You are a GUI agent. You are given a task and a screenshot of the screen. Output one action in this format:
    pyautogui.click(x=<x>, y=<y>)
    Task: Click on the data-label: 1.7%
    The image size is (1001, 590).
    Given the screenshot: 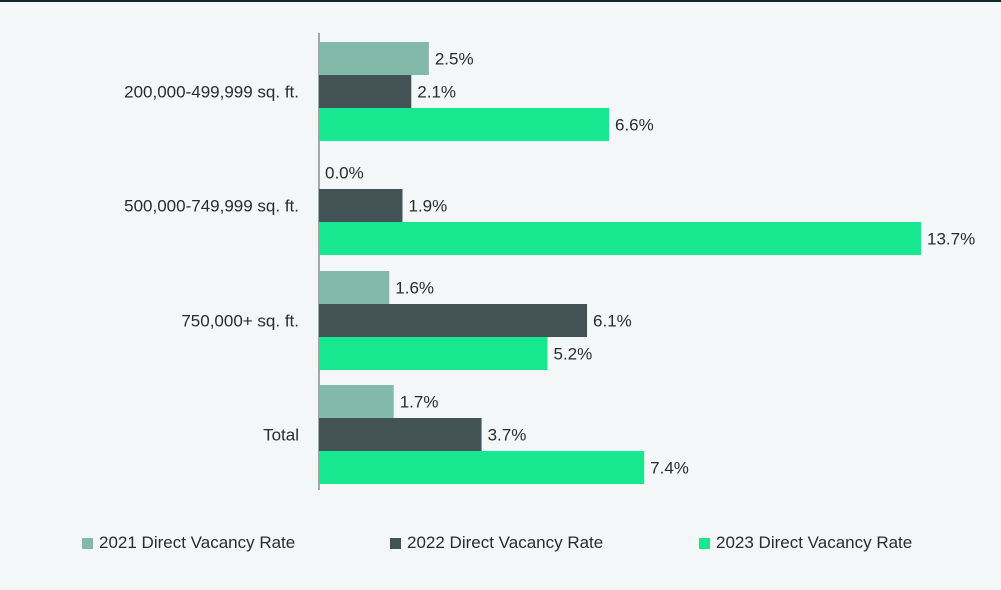 What is the action you would take?
    pyautogui.click(x=419, y=402)
    